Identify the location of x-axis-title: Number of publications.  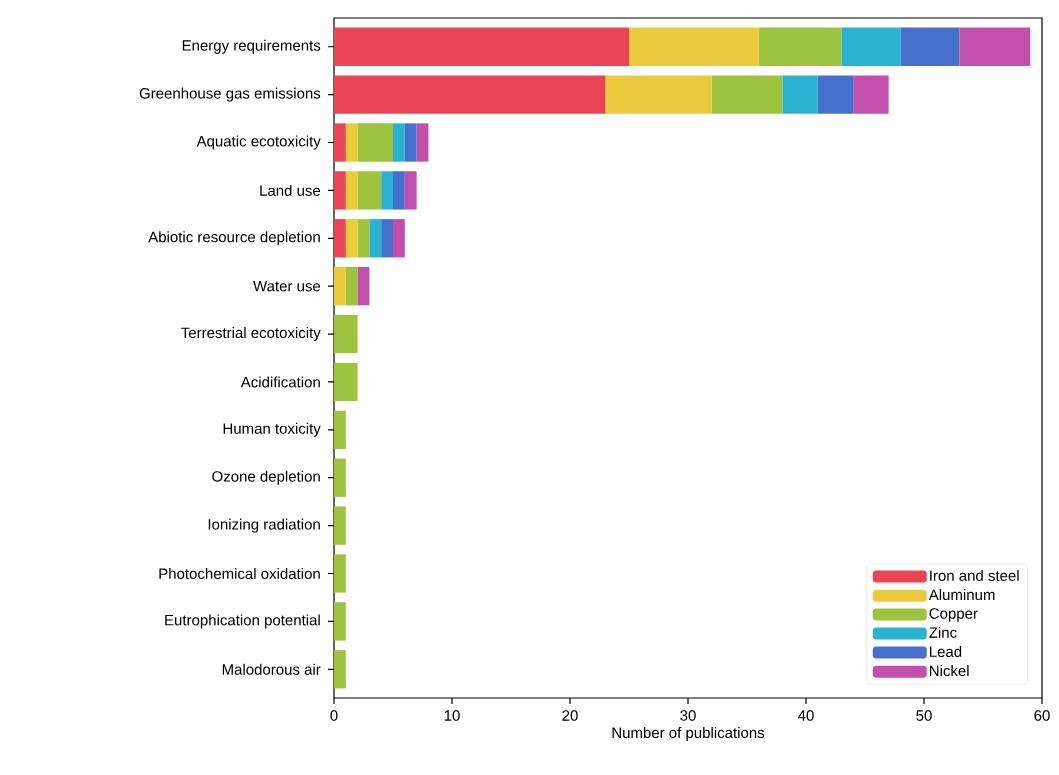
(688, 734).